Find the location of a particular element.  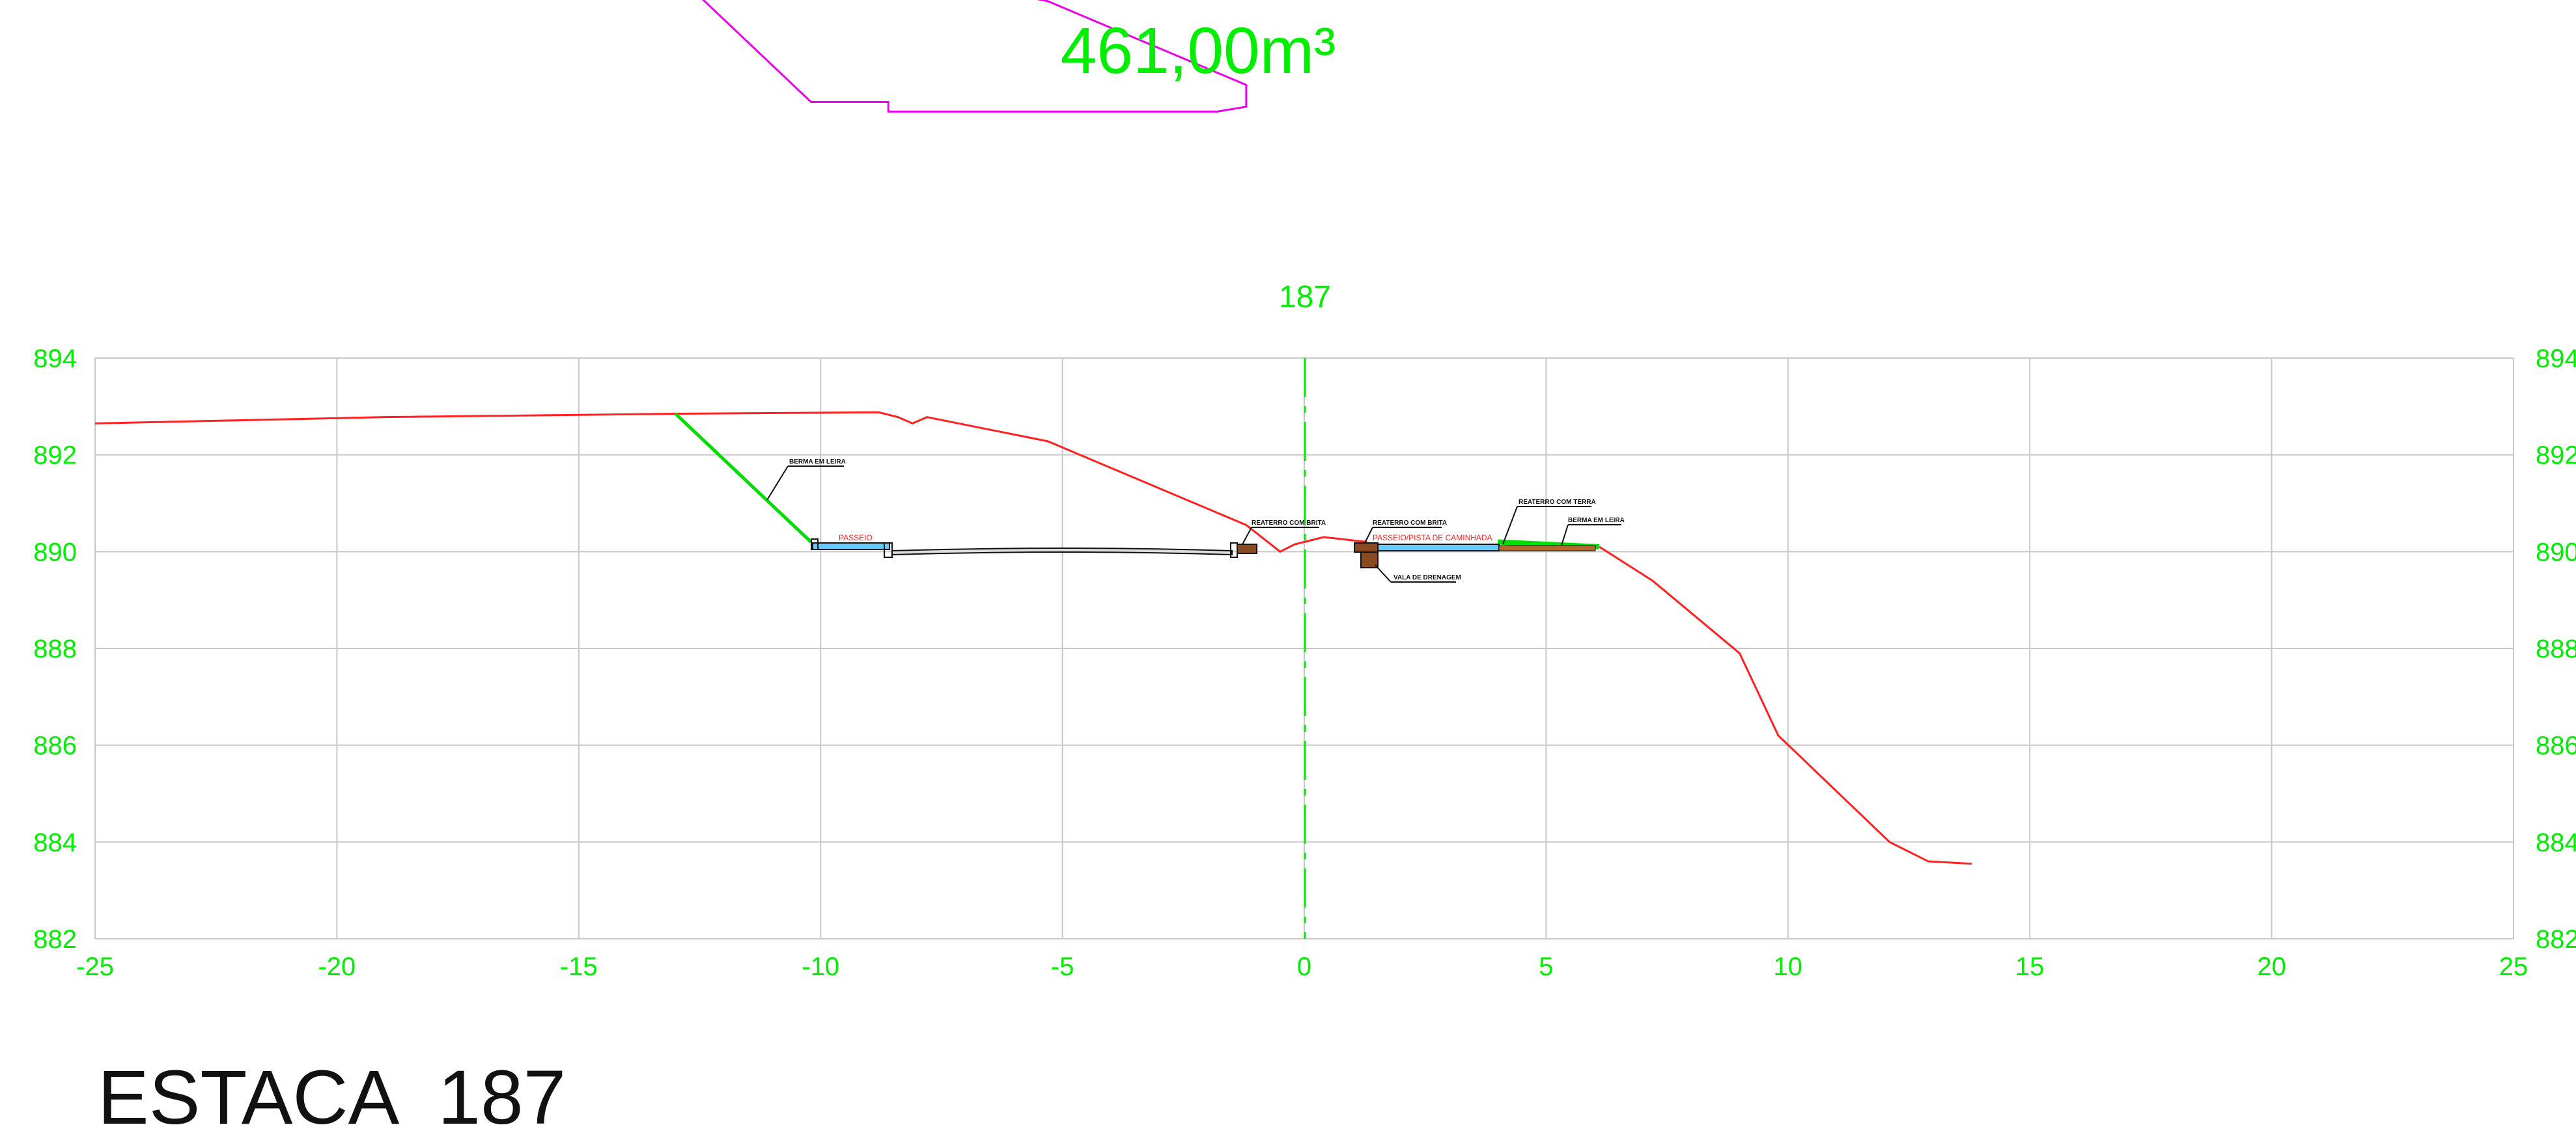

cut-slope-line is located at coordinates (744, 478).